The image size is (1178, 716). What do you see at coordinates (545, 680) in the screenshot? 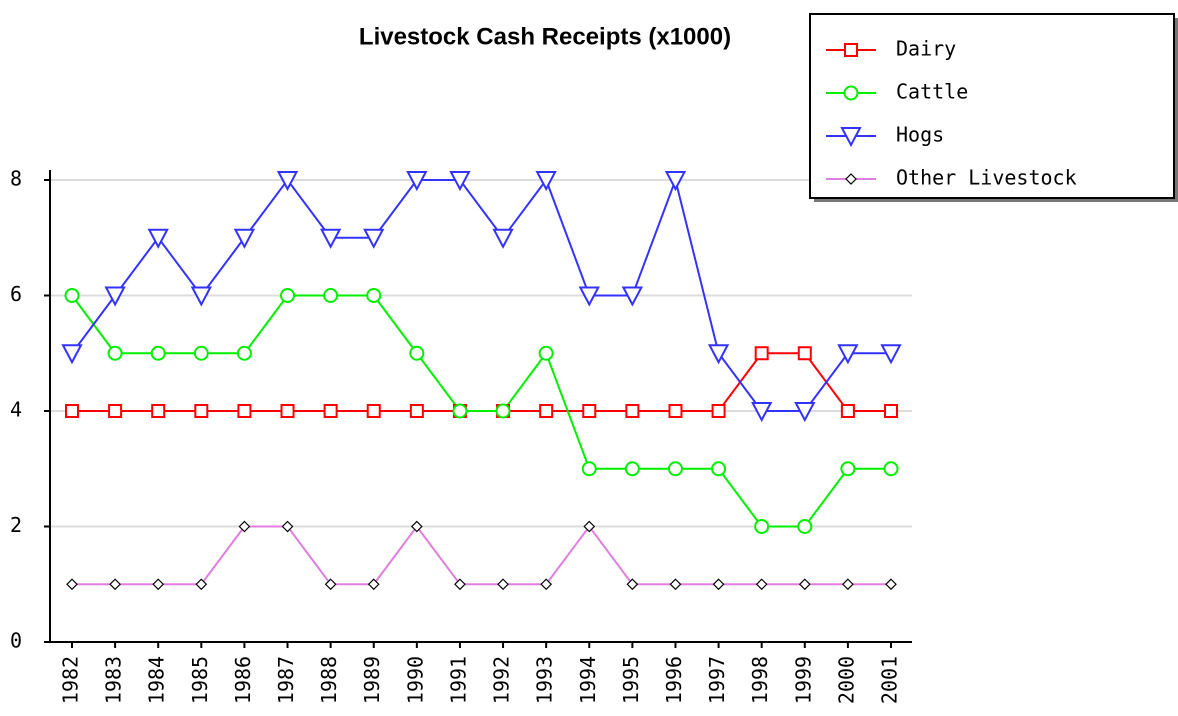
I see `x-tick-label: 1993` at bounding box center [545, 680].